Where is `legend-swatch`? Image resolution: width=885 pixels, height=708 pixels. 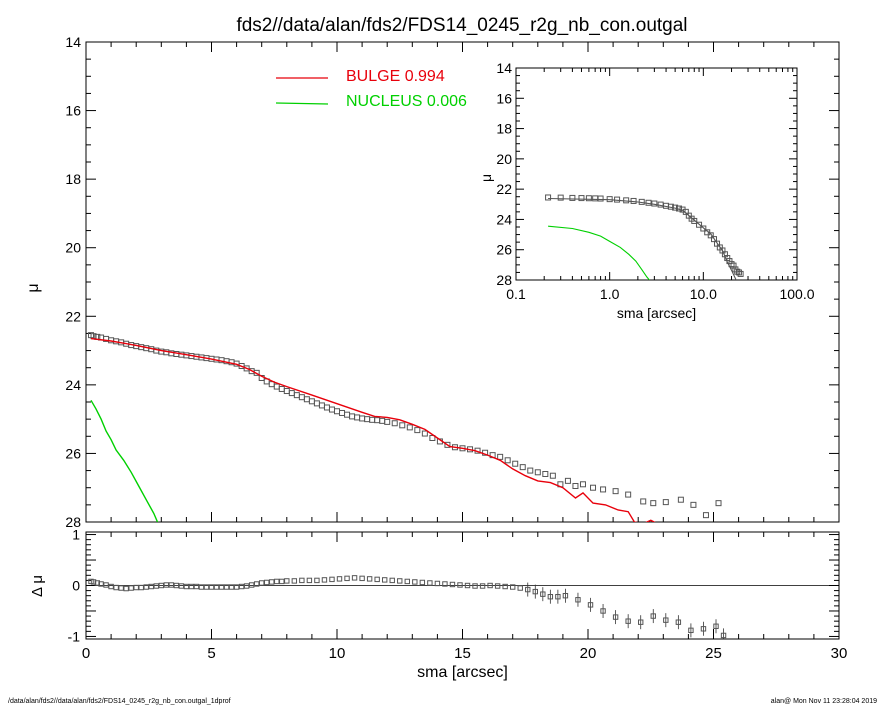 legend-swatch is located at coordinates (302, 103).